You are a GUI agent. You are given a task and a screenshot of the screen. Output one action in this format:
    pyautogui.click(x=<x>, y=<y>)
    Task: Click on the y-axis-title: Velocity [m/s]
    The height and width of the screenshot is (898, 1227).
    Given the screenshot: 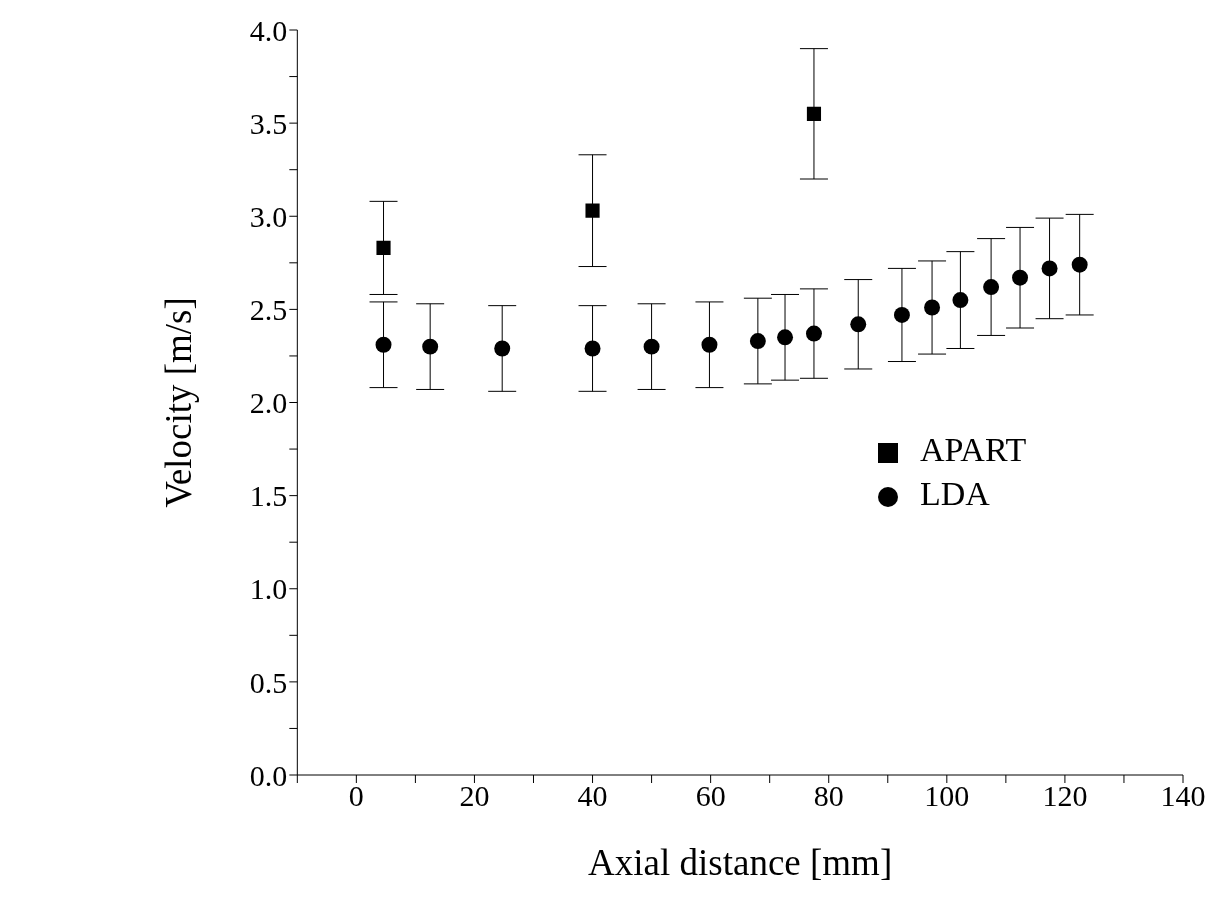 What is the action you would take?
    pyautogui.click(x=179, y=402)
    